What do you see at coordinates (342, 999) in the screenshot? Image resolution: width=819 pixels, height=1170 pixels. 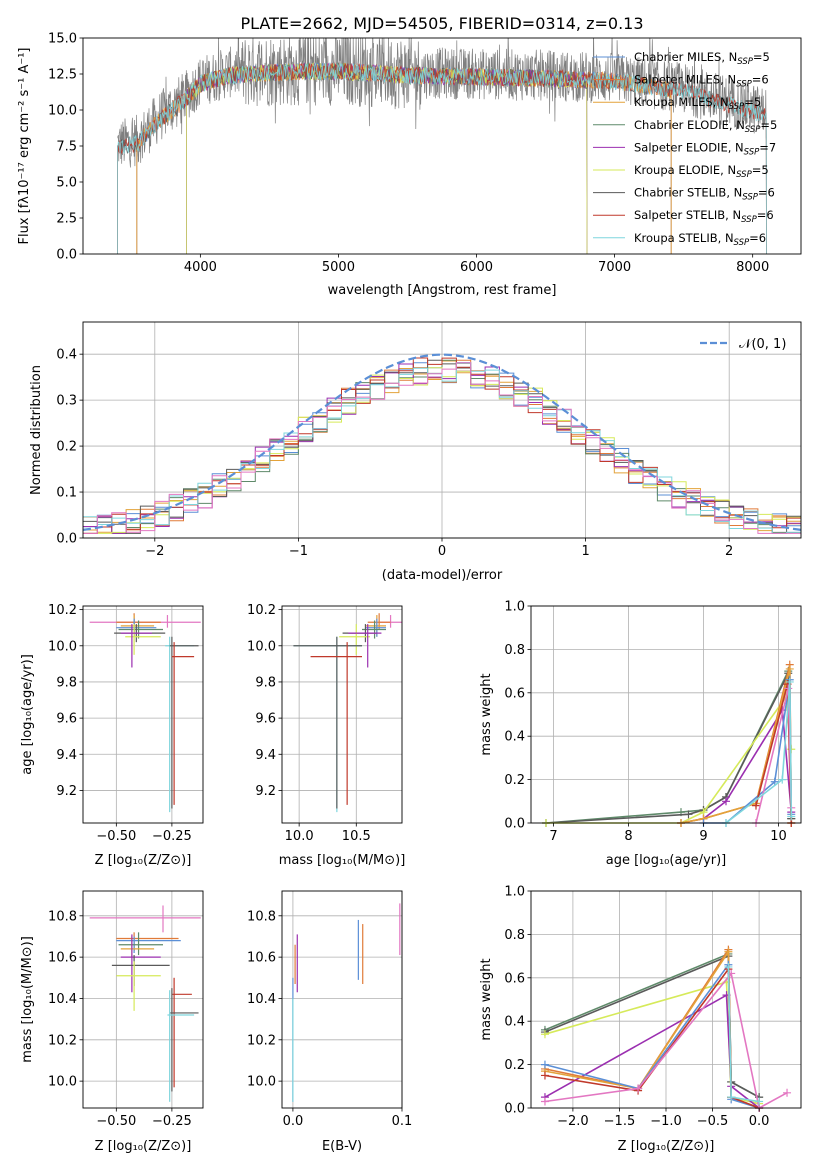 I see `mass-vs-extinction-axes-frame` at bounding box center [342, 999].